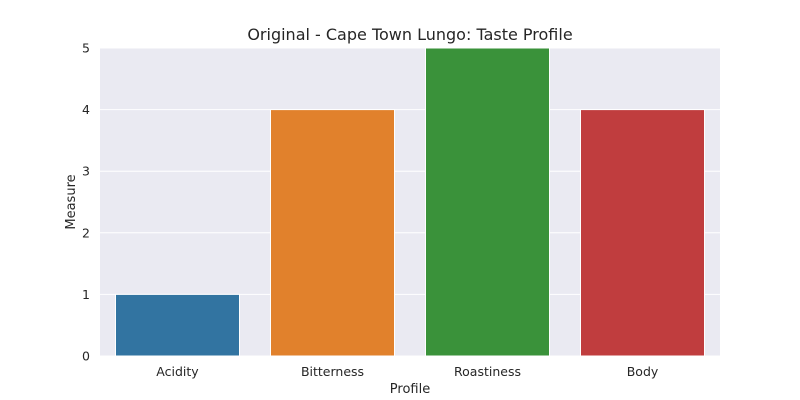 This screenshot has width=800, height=400. I want to click on bar-bitterness, so click(332, 233).